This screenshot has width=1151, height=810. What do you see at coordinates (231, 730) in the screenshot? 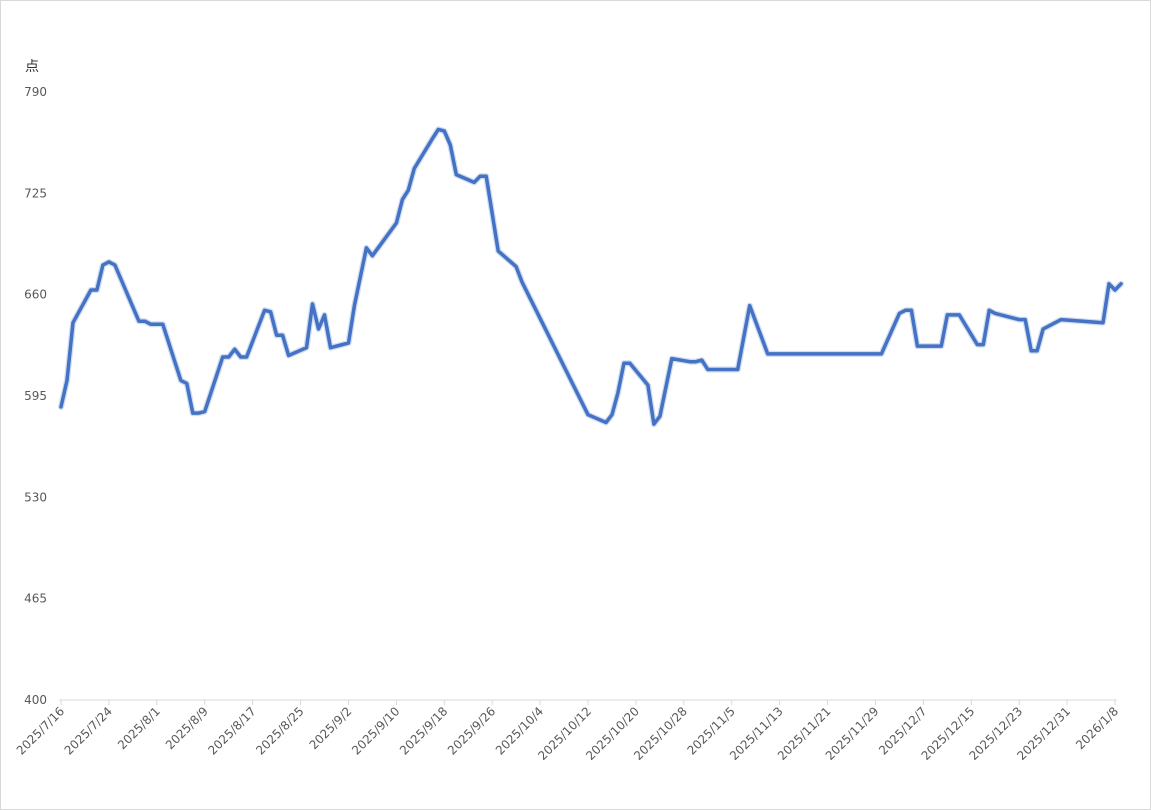
I see `x-tick-label: 2025/8/17` at bounding box center [231, 730].